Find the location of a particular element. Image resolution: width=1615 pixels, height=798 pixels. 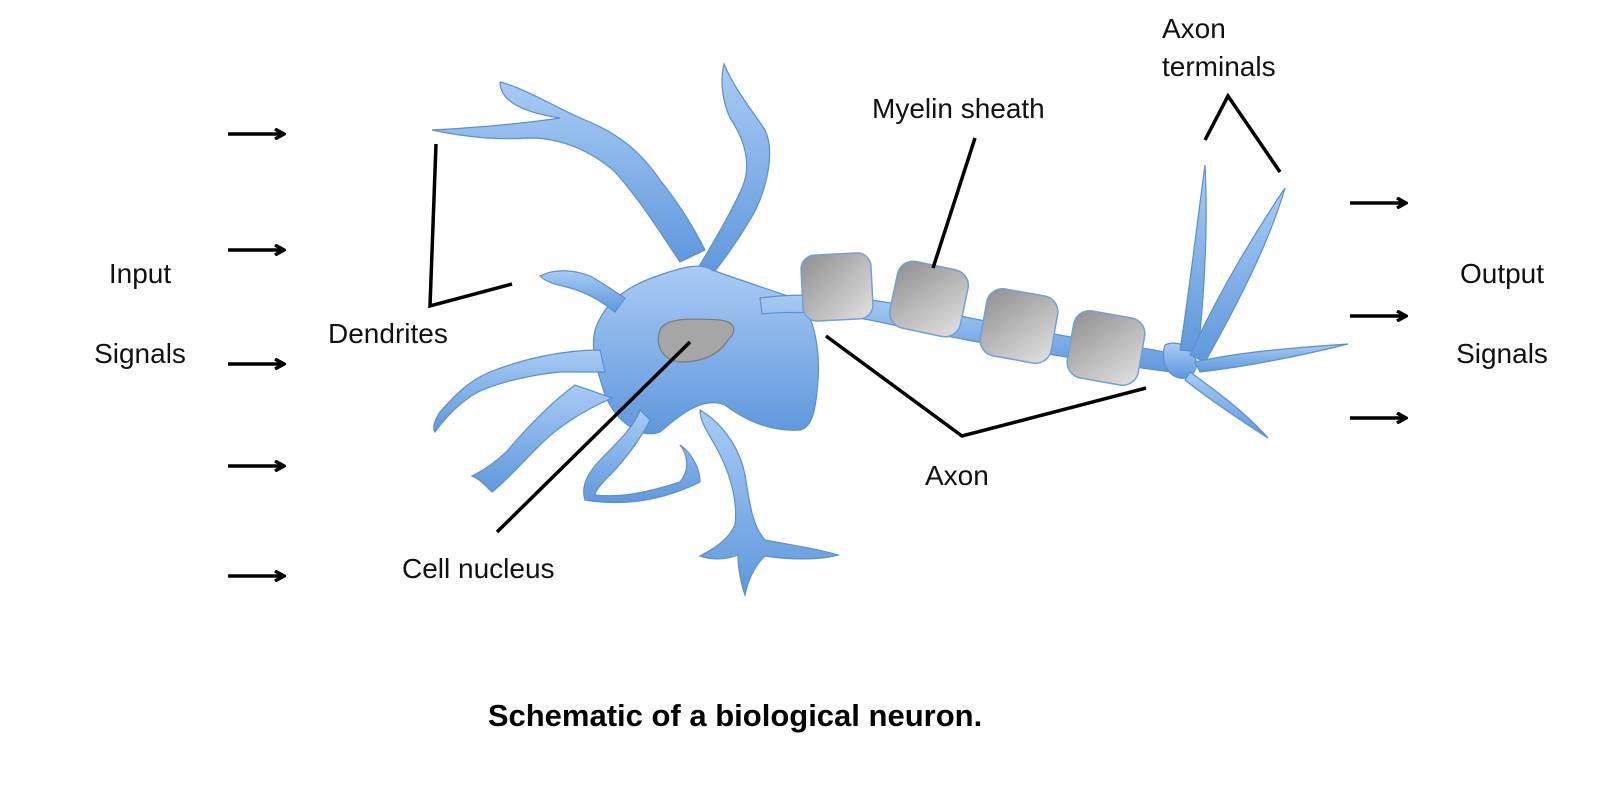

output-label-line2: Signals is located at coordinates (1502, 353).